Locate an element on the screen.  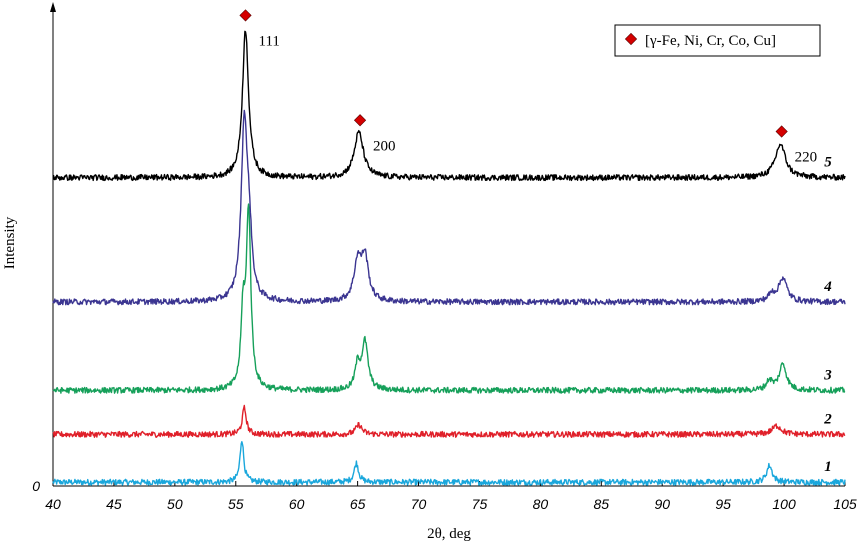
peak-label-200: 200 is located at coordinates (384, 146).